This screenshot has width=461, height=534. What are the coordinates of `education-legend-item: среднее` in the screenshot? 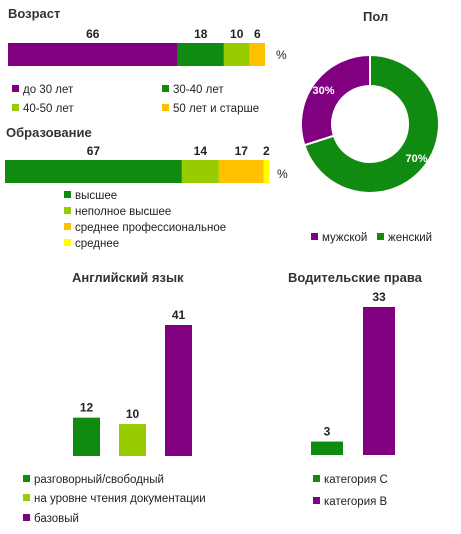 It's located at (91, 244).